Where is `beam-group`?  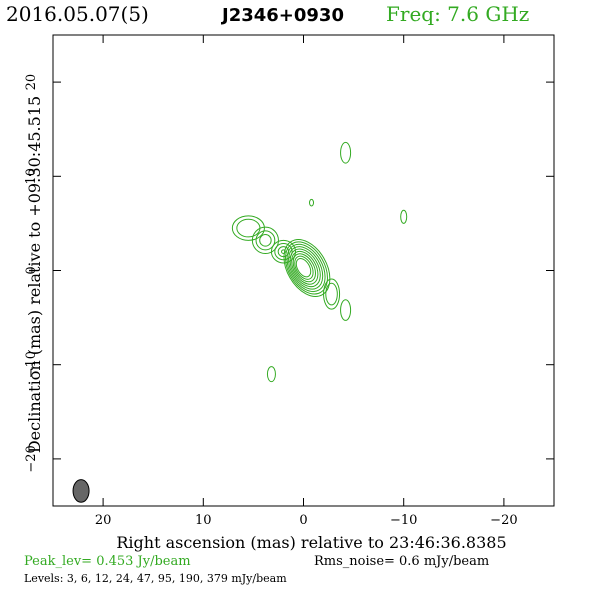 beam-group is located at coordinates (81, 491).